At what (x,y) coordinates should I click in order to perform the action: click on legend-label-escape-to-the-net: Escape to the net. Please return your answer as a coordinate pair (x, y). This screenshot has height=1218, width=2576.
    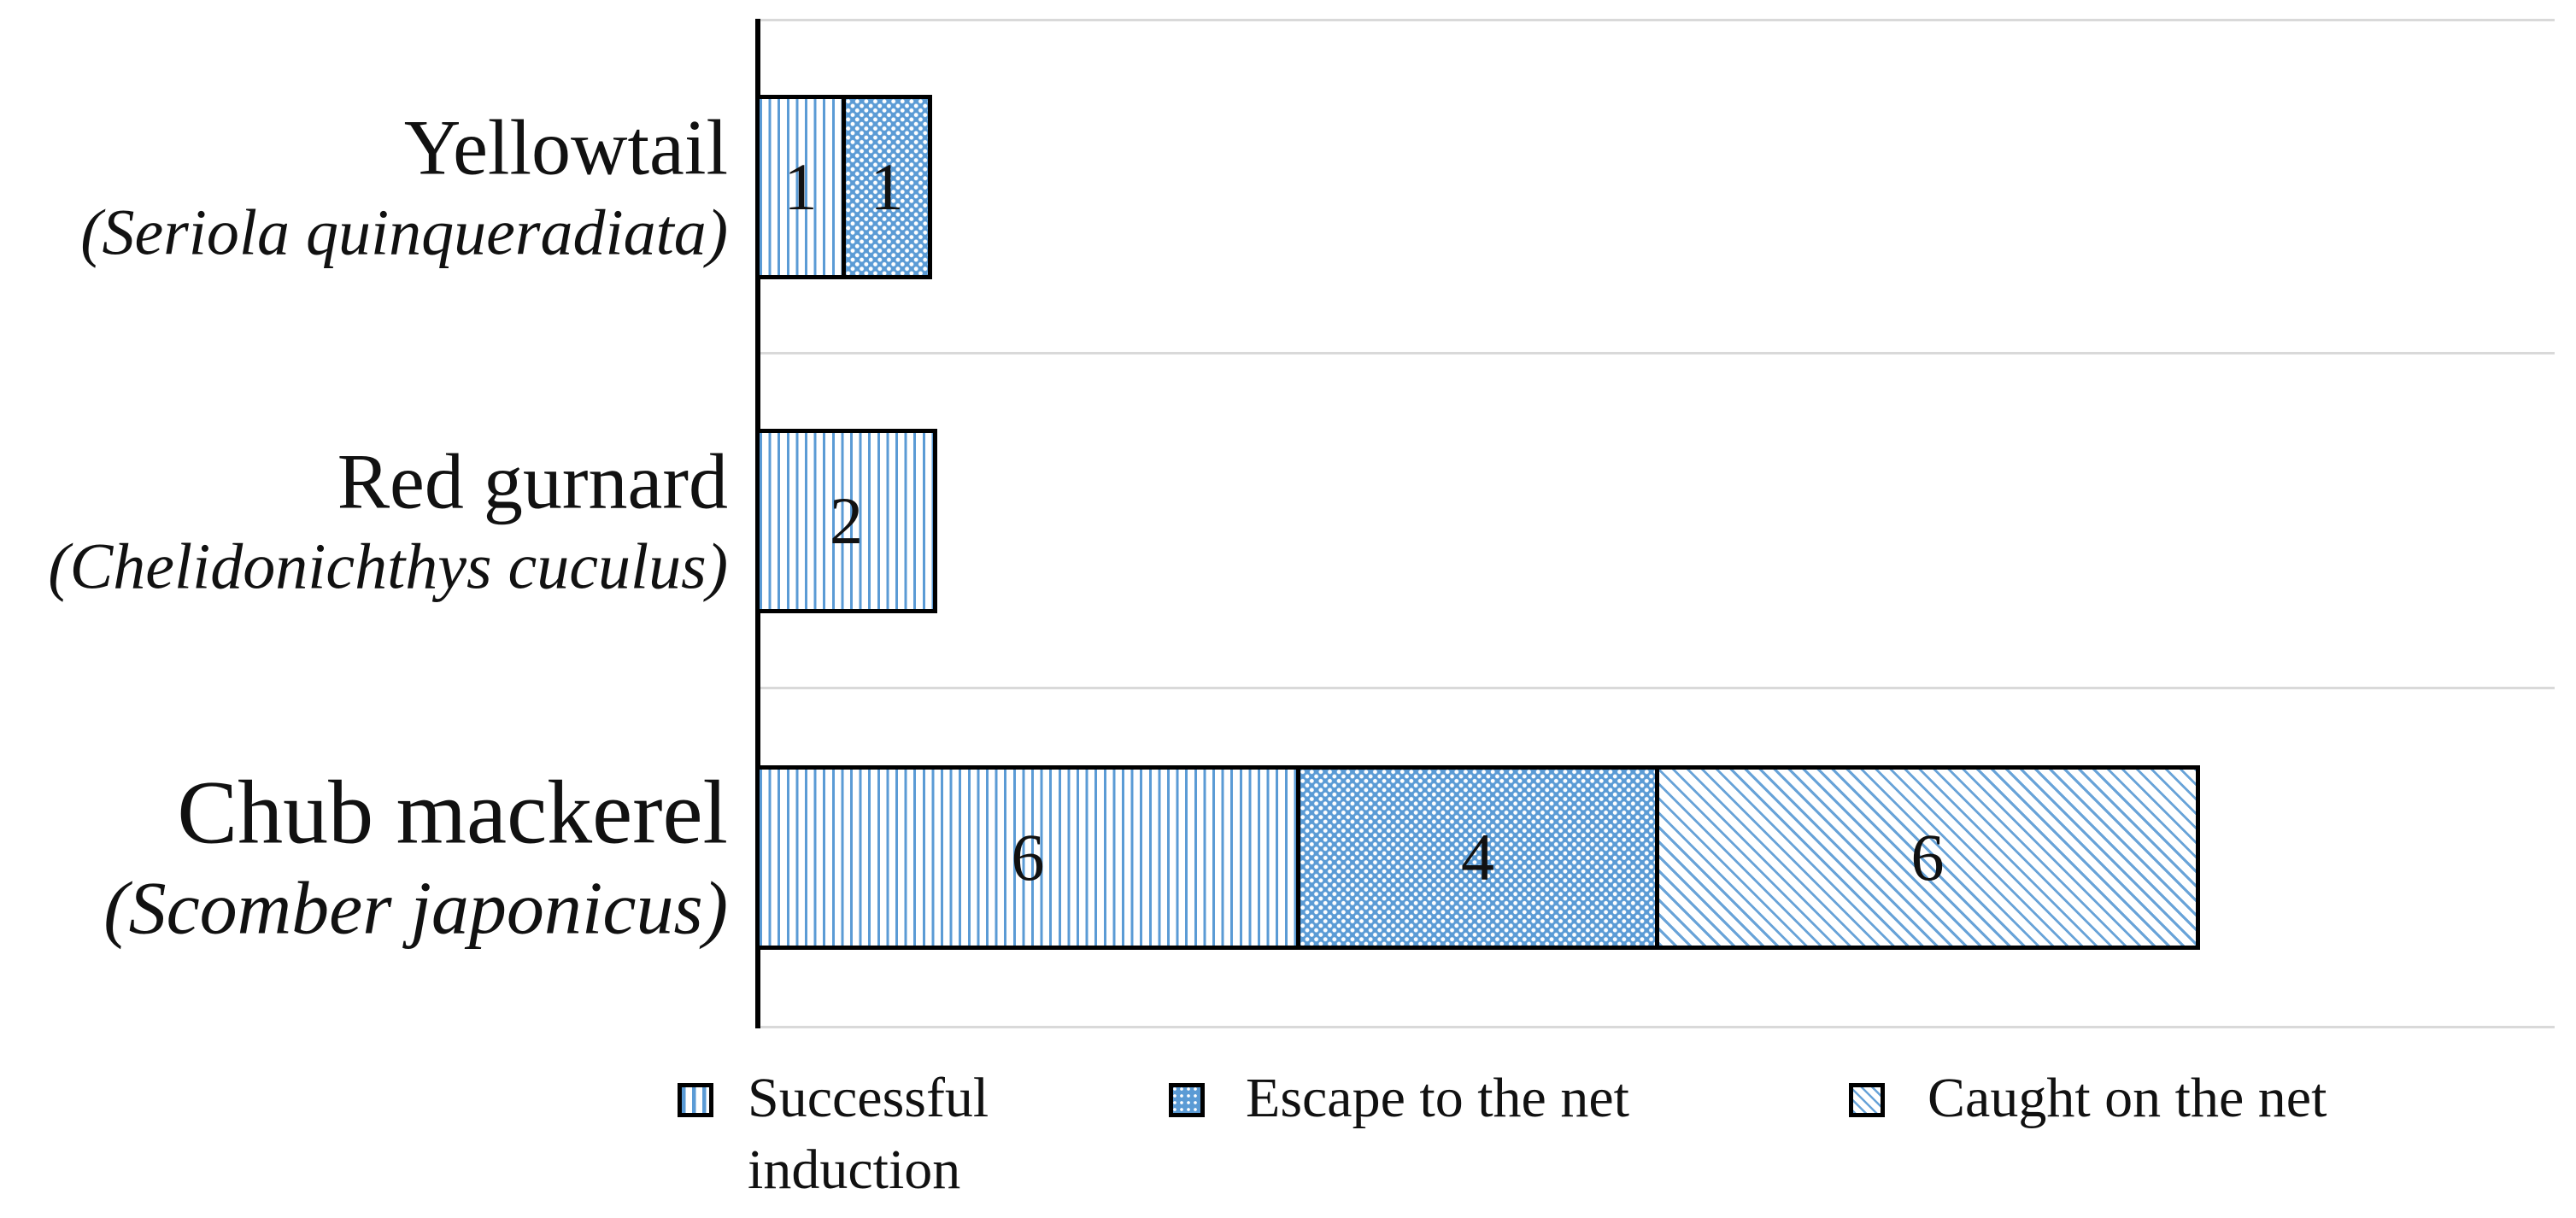
    Looking at the image, I should click on (1437, 1098).